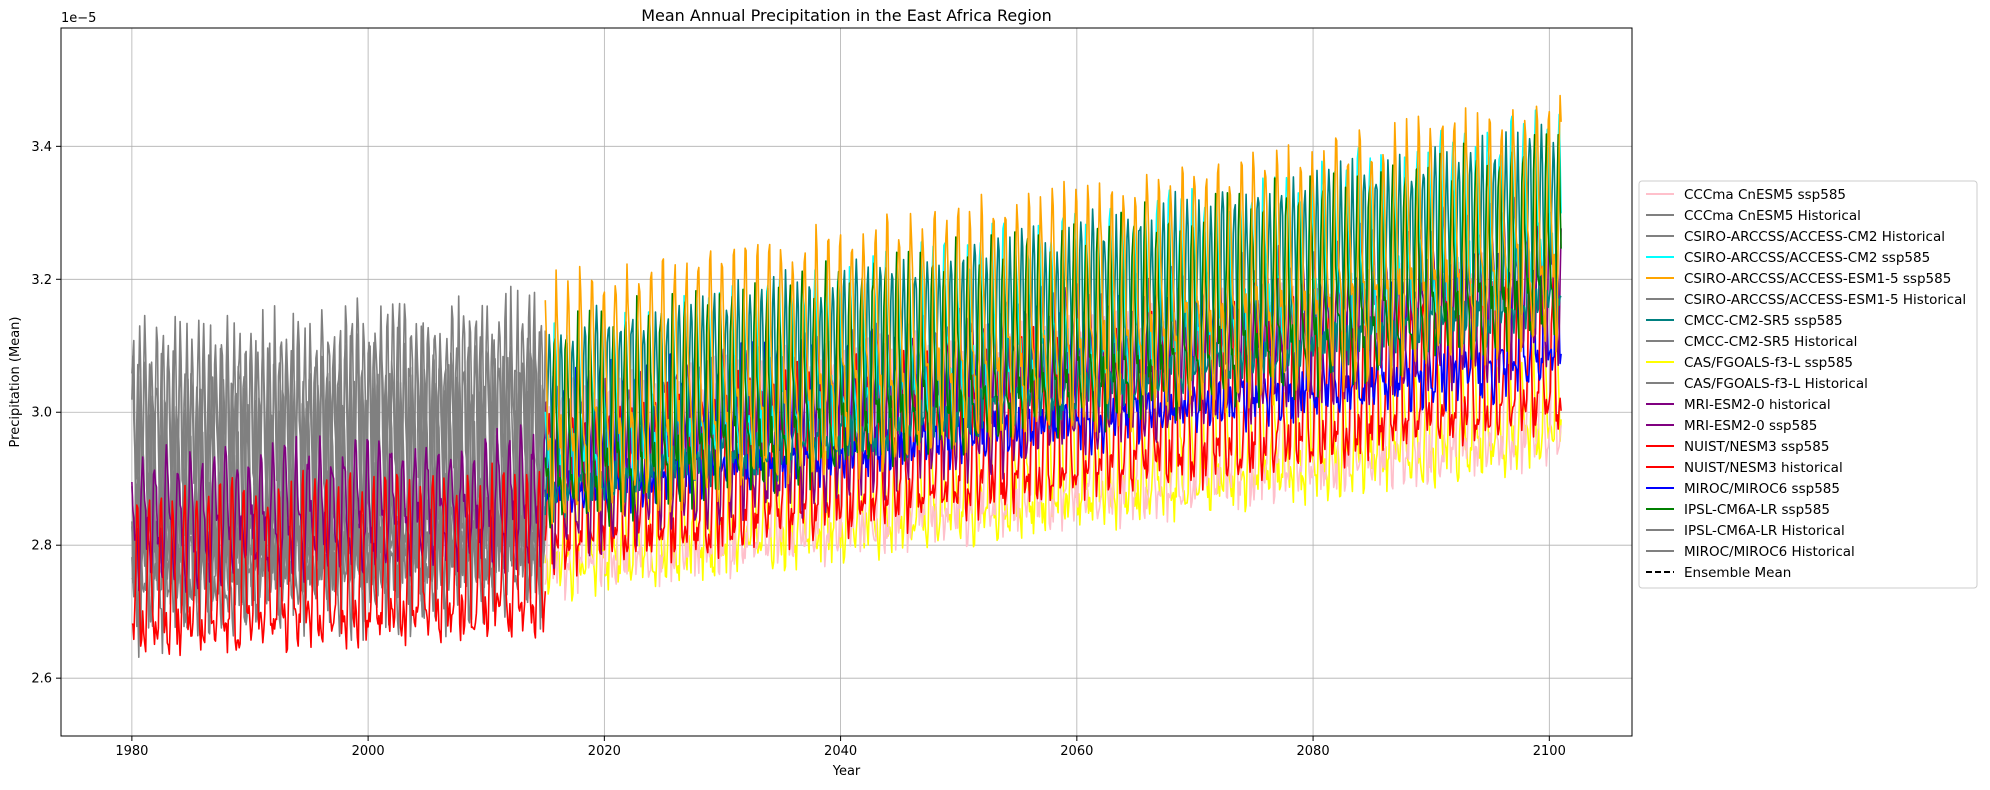 This screenshot has height=790, width=1990. What do you see at coordinates (1807, 258) in the screenshot?
I see `legend-entry-label: CSIRO-ARCCSS/ACCESS-CM2 ssp585` at bounding box center [1807, 258].